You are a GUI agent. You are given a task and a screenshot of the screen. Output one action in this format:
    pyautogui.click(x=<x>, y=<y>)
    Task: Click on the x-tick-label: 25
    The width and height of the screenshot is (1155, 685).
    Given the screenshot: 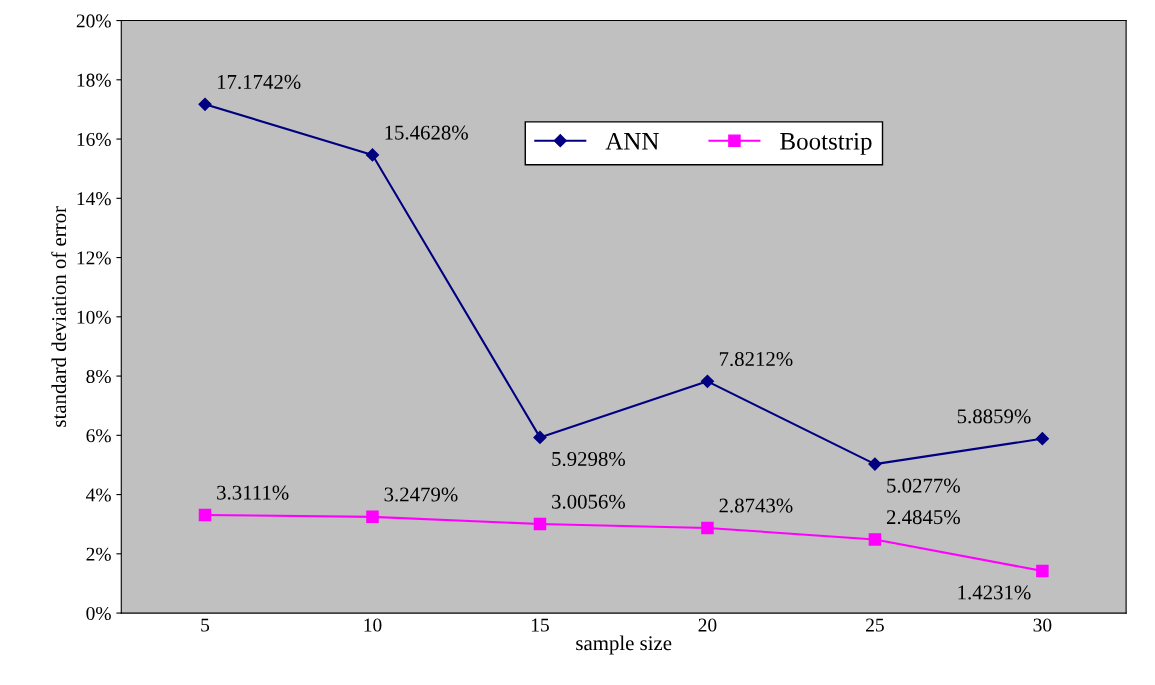 What is the action you would take?
    pyautogui.click(x=875, y=625)
    